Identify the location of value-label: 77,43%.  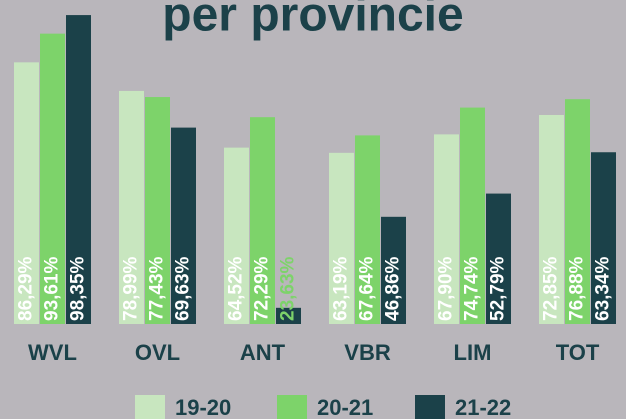
(157, 288).